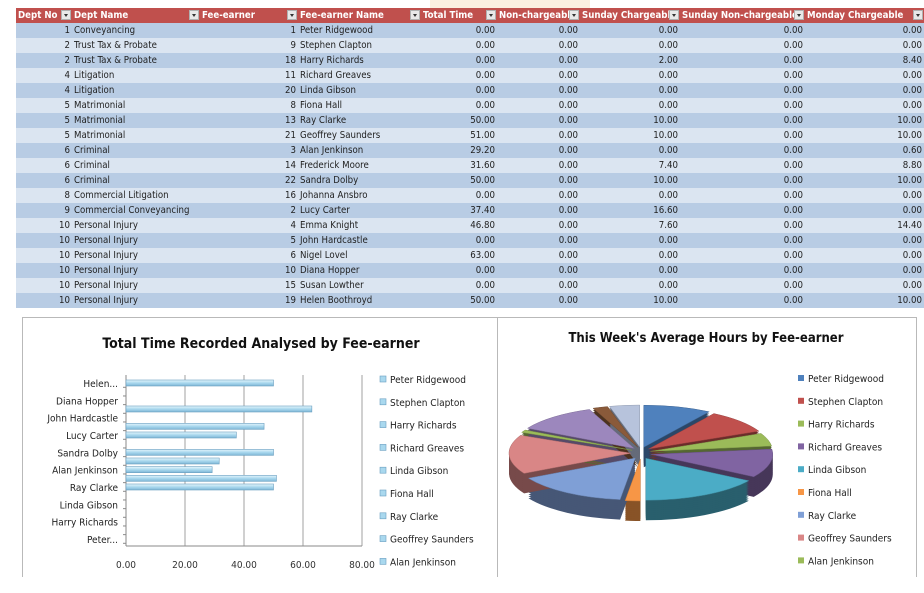 This screenshot has height=593, width=924. What do you see at coordinates (249, 180) in the screenshot?
I see `table-cell: 22` at bounding box center [249, 180].